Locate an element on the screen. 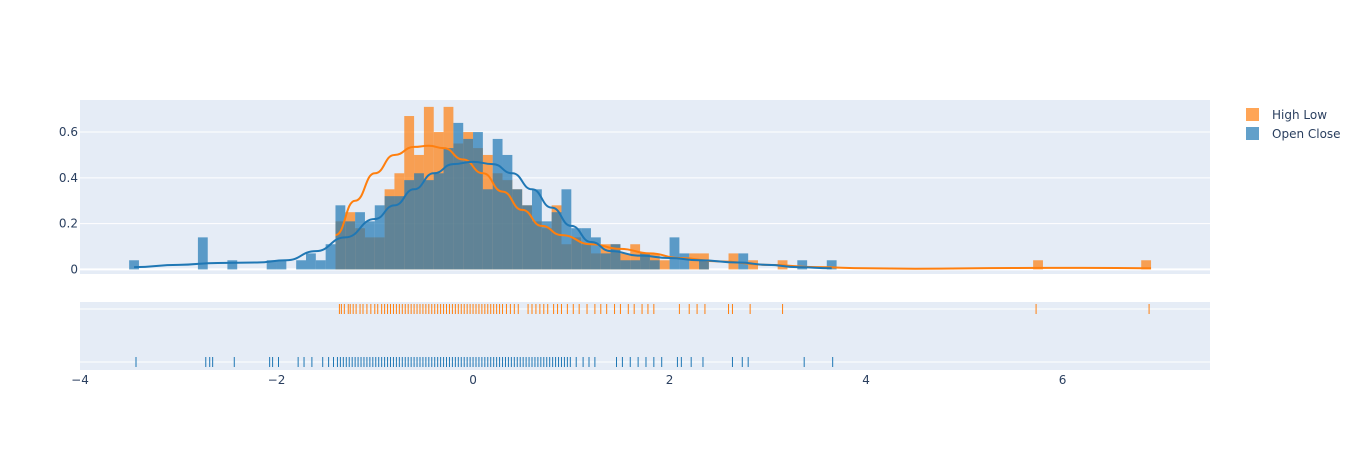 The image size is (1359, 450). legend-label-open-close: Open Close is located at coordinates (1306, 134).